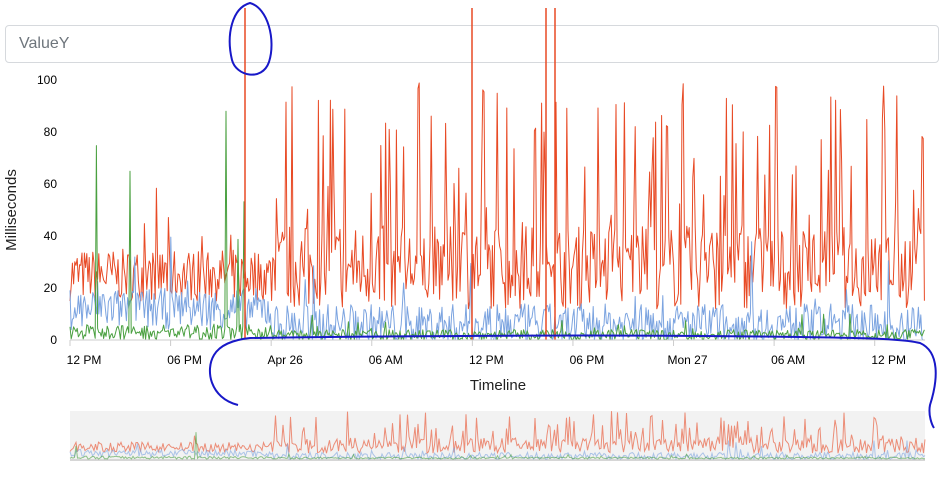 The width and height of the screenshot is (940, 481). Describe the element at coordinates (51, 236) in the screenshot. I see `y-tick-label: 40` at that location.